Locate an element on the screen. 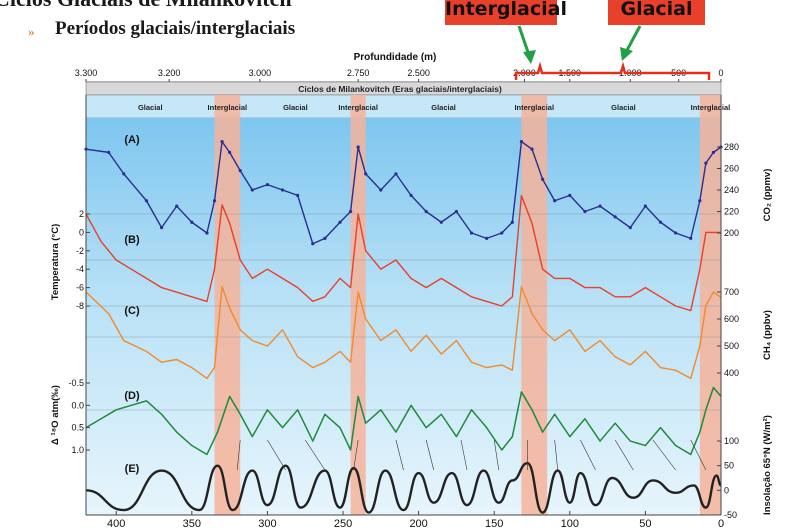 The height and width of the screenshot is (531, 785). bottom-axis-ticks: 400 350 300 250 200 150 100 50 0 is located at coordinates (415, 520).